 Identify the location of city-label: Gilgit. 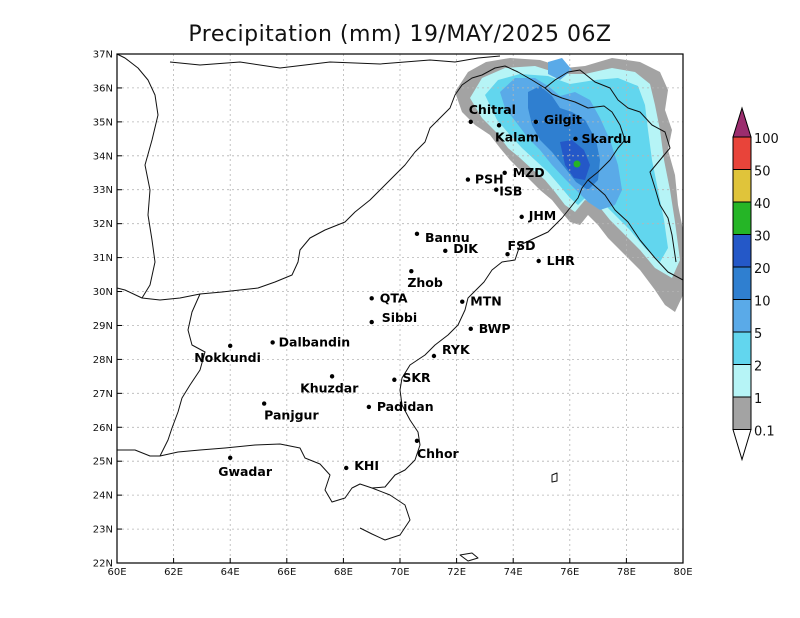
(563, 119).